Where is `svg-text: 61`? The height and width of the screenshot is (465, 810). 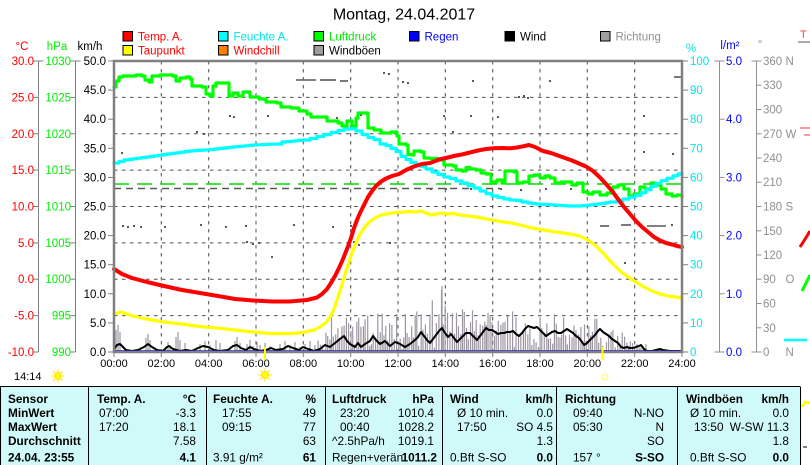 svg-text: 61 is located at coordinates (310, 458).